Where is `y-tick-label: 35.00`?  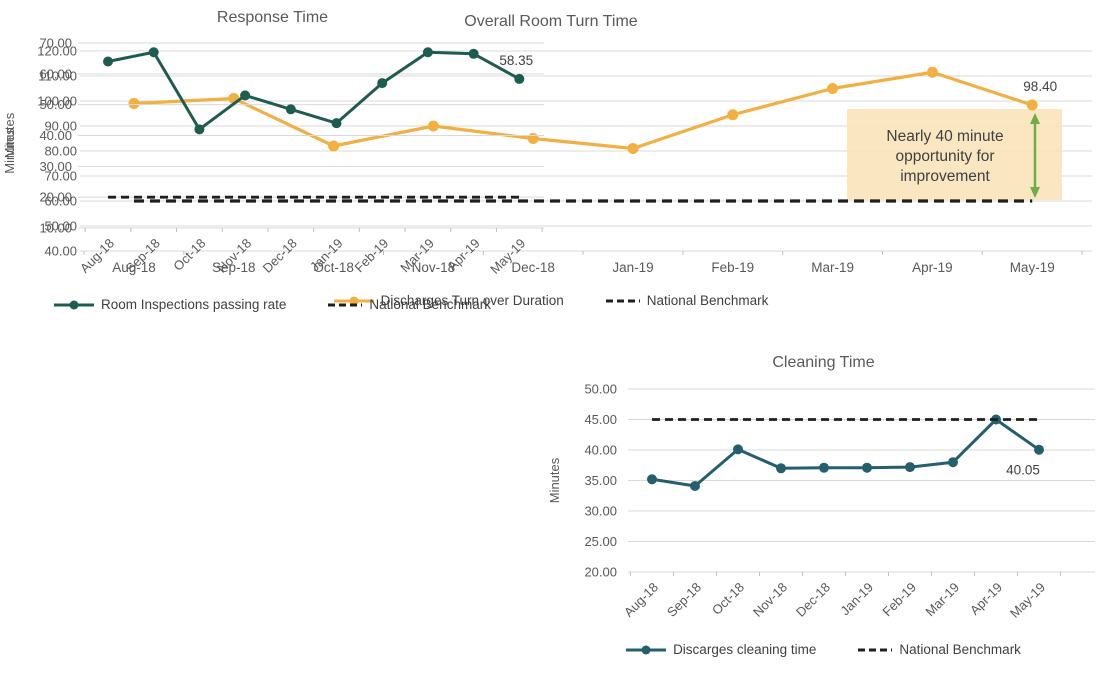
y-tick-label: 35.00 is located at coordinates (600, 480).